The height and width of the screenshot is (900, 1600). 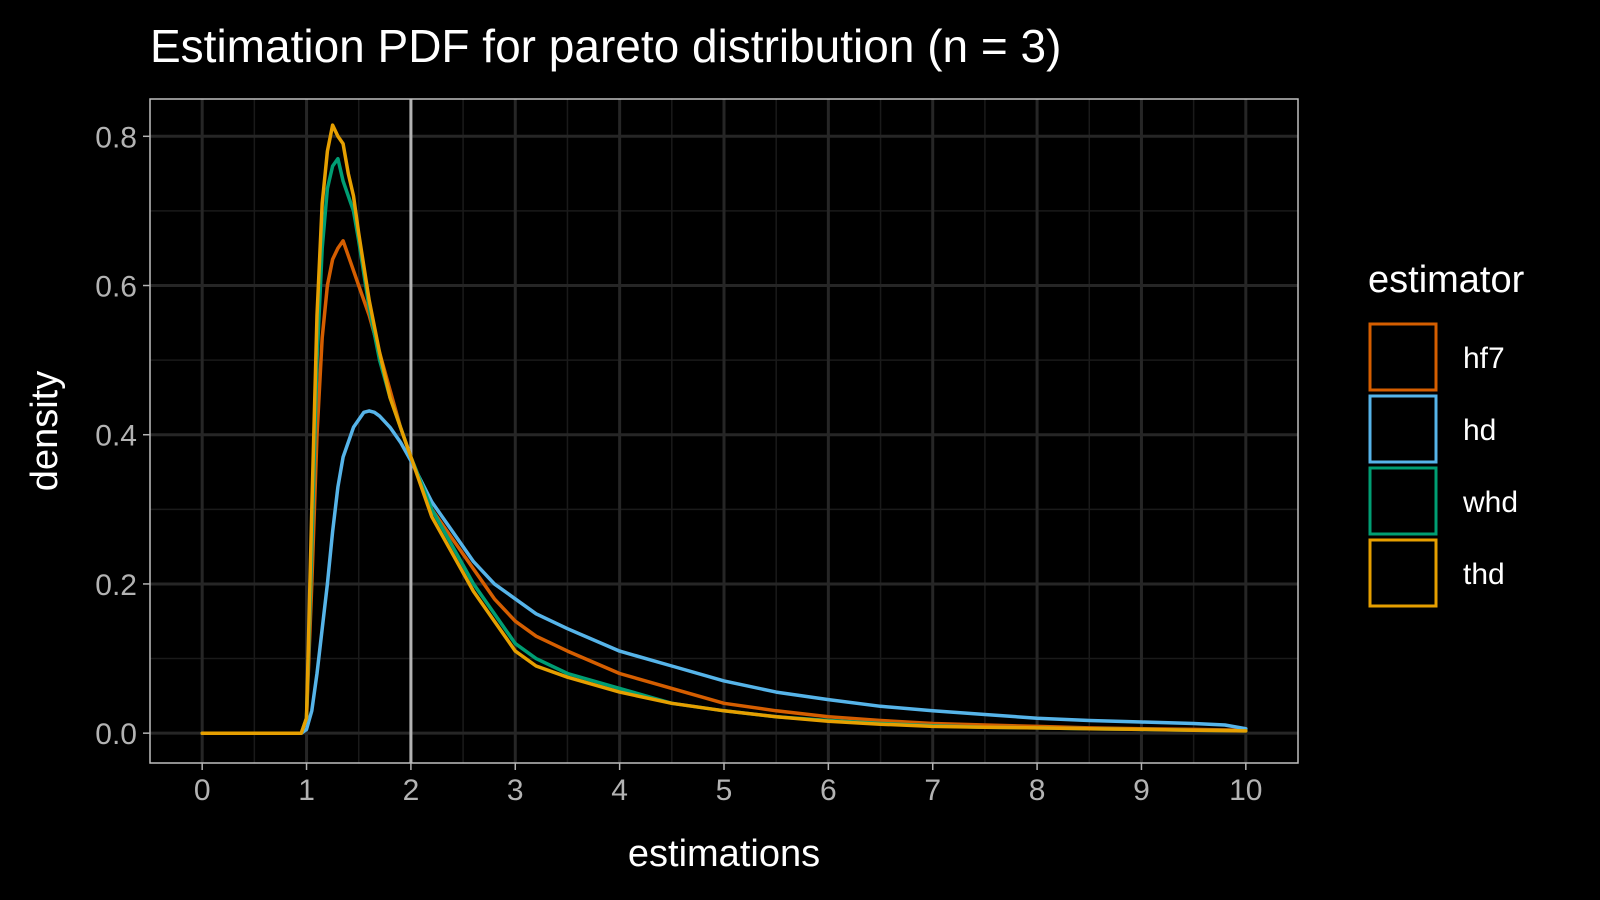 I want to click on x-tick-label: 9, so click(x=1141, y=790).